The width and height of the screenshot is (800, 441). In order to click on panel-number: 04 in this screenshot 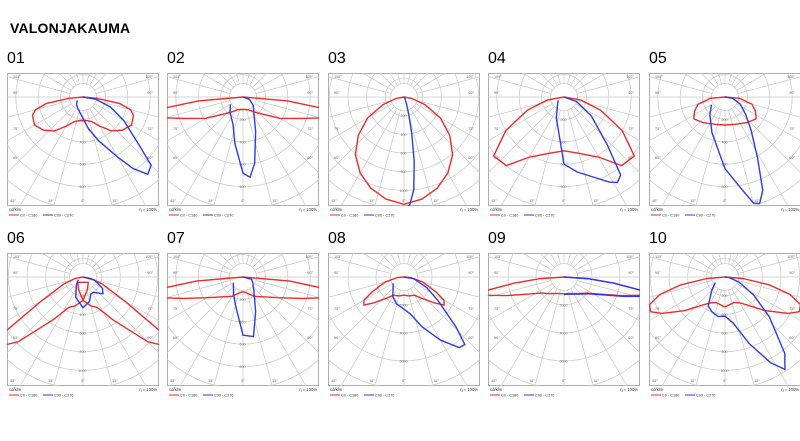, I will do `click(497, 58)`.